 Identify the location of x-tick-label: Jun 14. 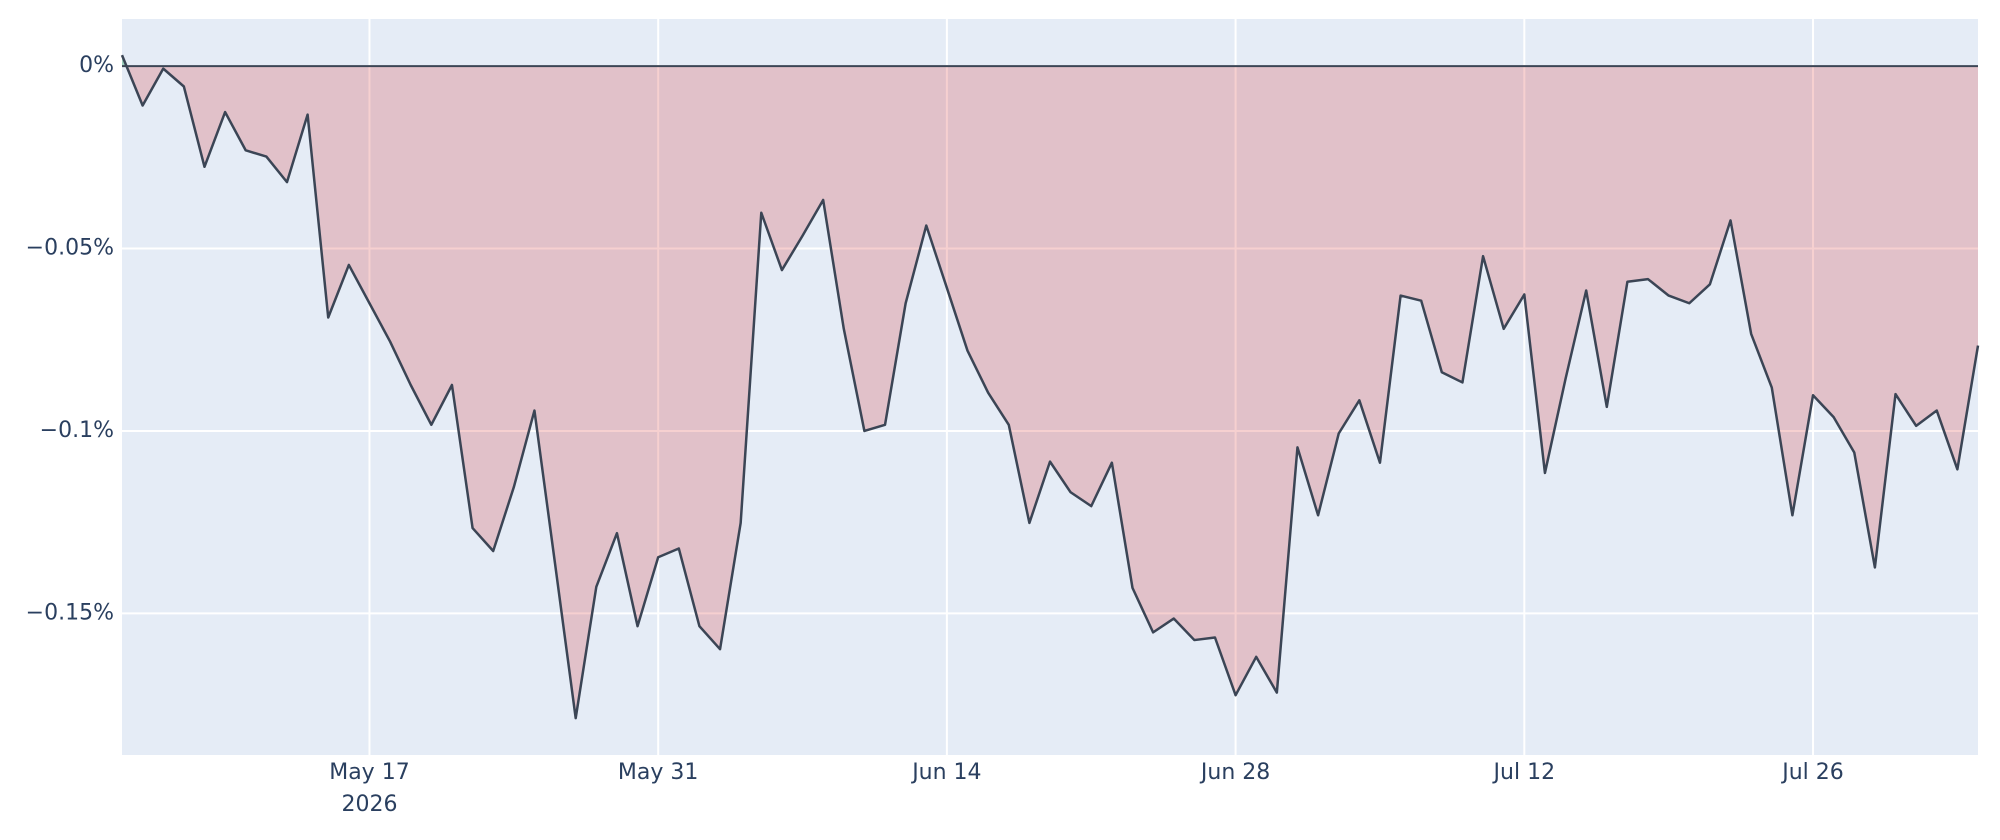
(945, 772).